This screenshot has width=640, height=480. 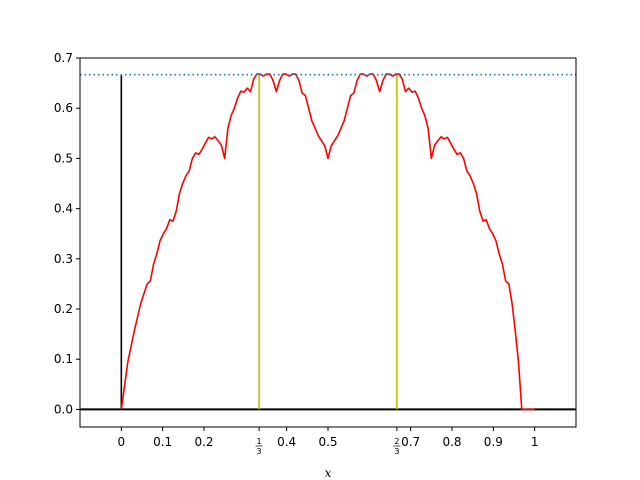 What do you see at coordinates (328, 473) in the screenshot?
I see `x-axis-label: x` at bounding box center [328, 473].